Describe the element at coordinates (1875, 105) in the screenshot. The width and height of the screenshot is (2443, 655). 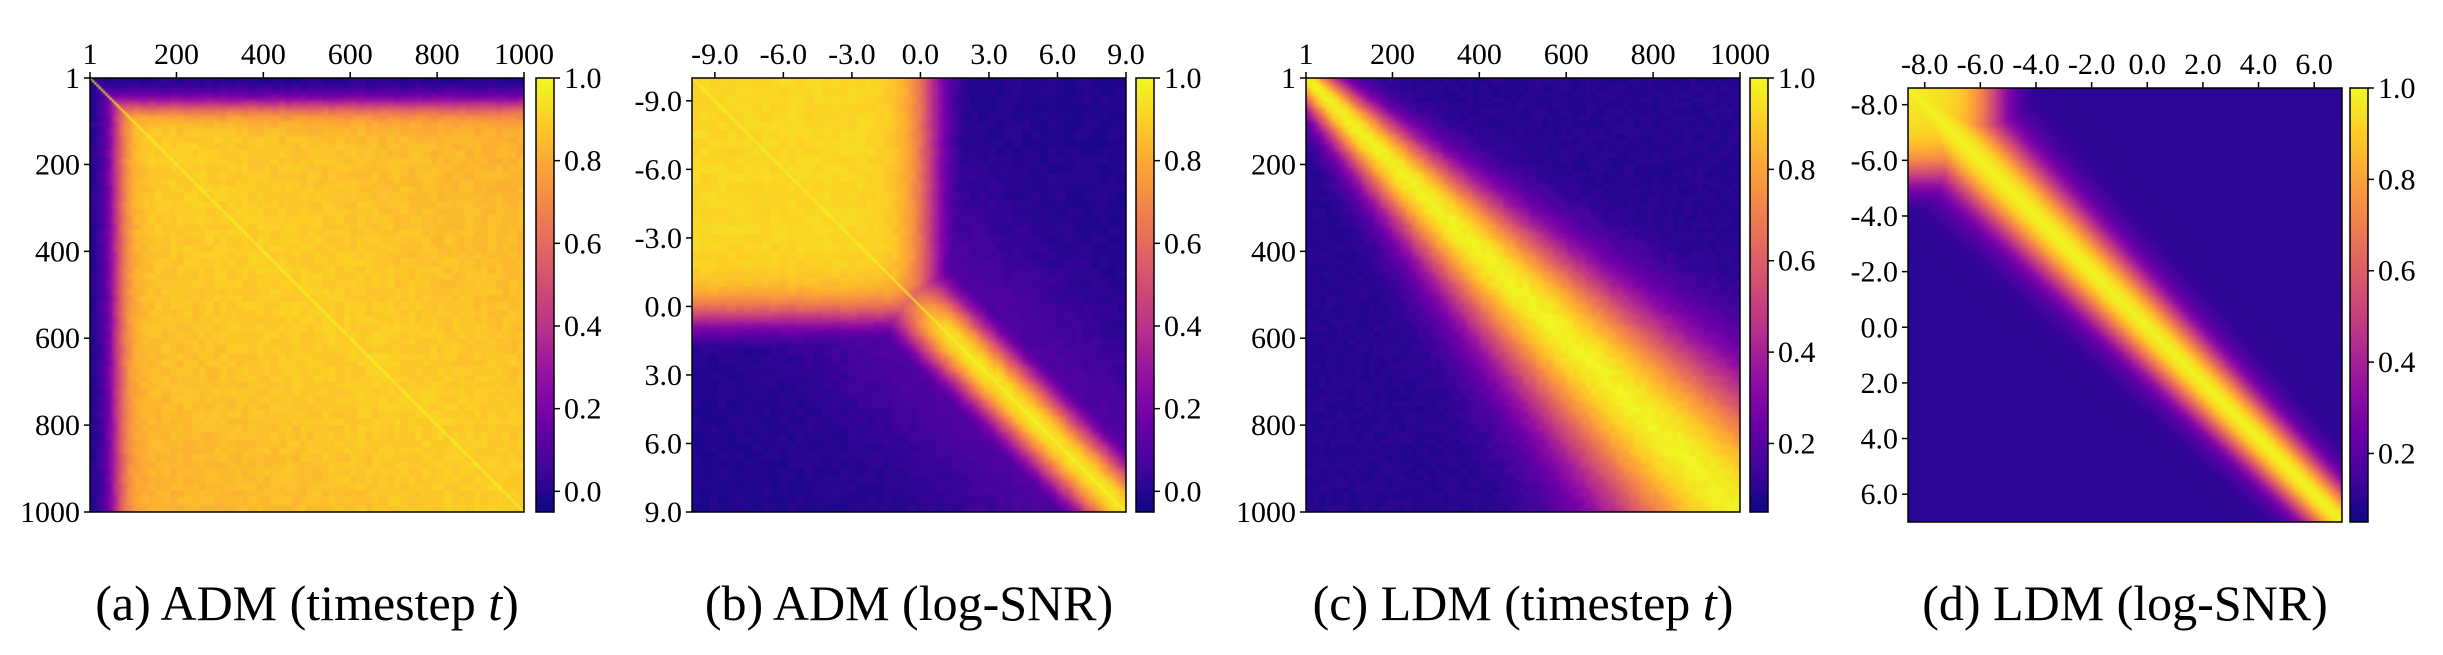
I see `y-tick-label: -8.0` at that location.